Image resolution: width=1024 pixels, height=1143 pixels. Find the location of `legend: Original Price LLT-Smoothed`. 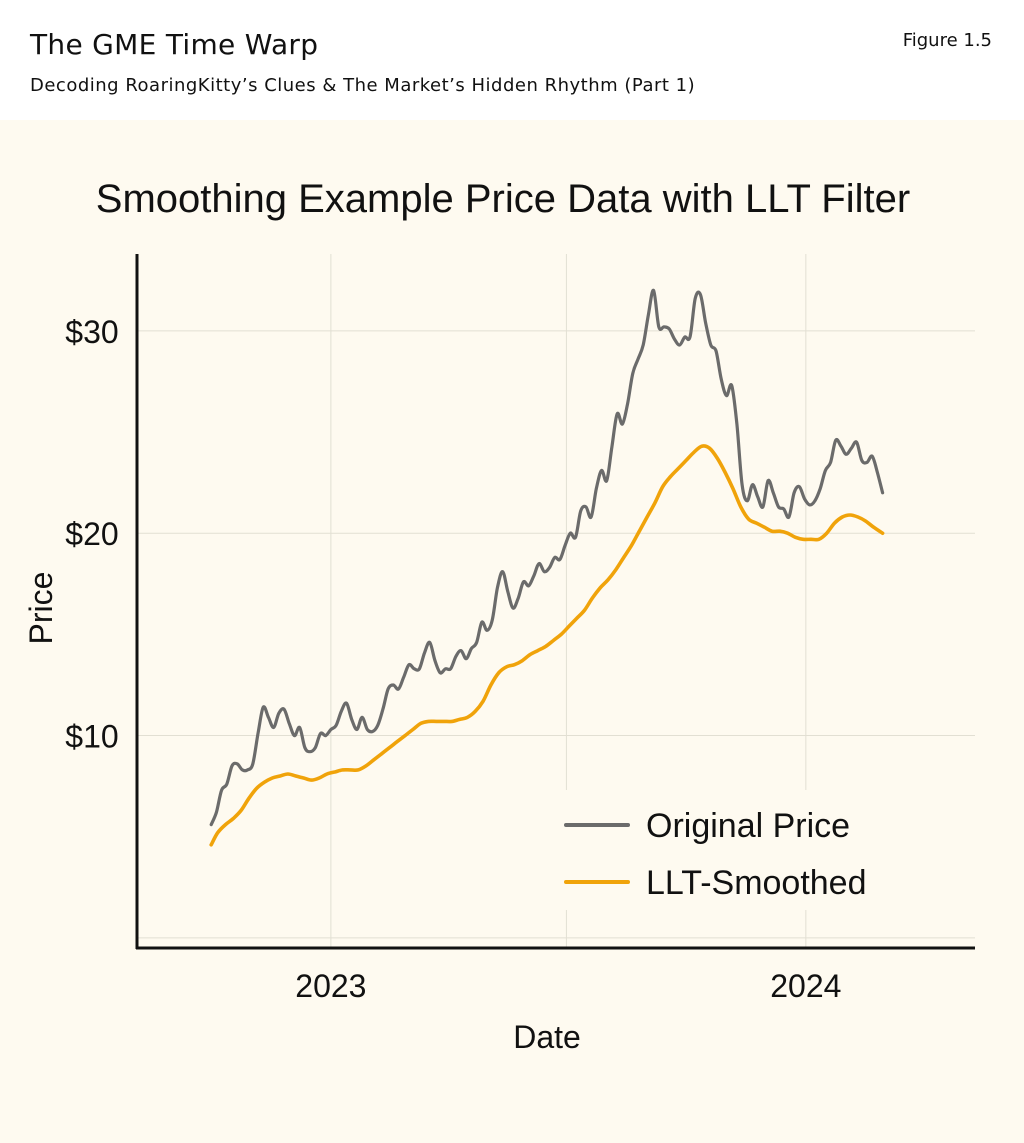

legend: Original Price LLT-Smoothed is located at coordinates (720, 850).